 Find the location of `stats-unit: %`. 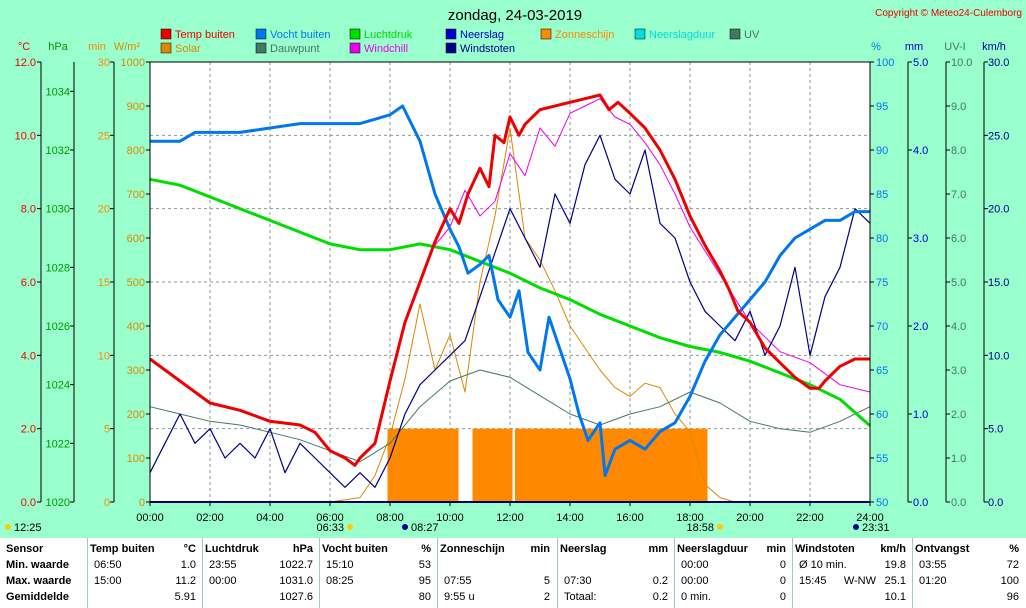

stats-unit: % is located at coordinates (426, 549).